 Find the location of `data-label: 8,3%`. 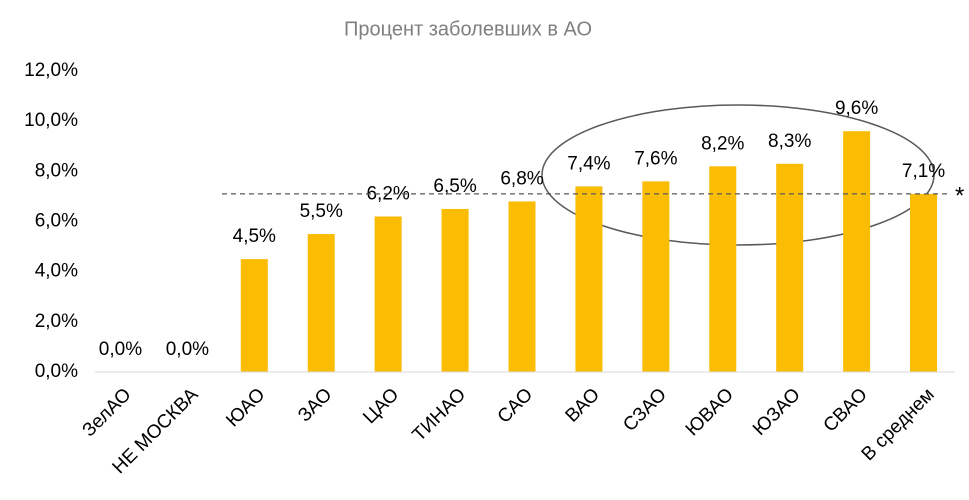

data-label: 8,3% is located at coordinates (789, 141).